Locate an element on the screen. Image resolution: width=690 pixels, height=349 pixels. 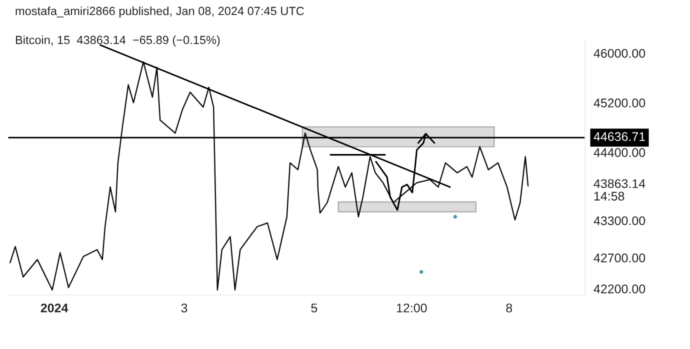
y-tick-label: 43300.00 is located at coordinates (620, 221).